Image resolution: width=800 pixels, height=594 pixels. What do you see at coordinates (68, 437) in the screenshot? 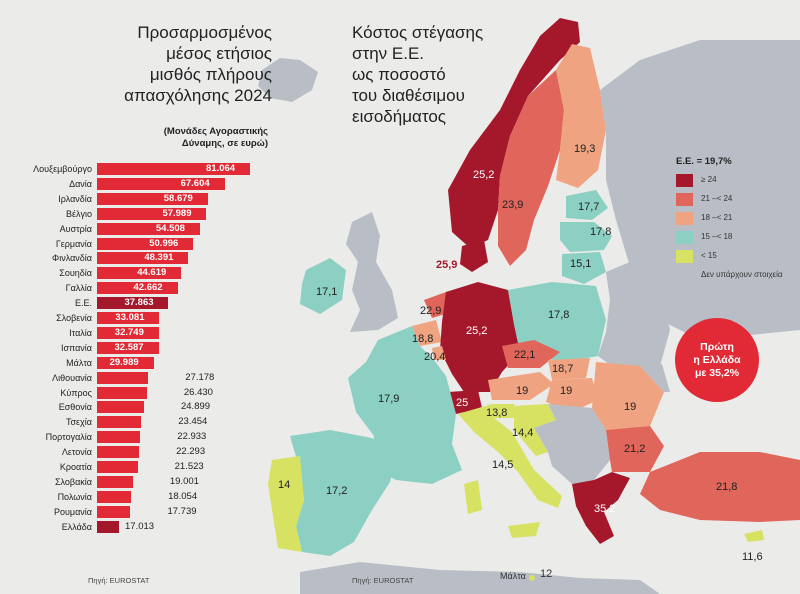
I see `bar-category-label: Πορτογαλία` at bounding box center [68, 437].